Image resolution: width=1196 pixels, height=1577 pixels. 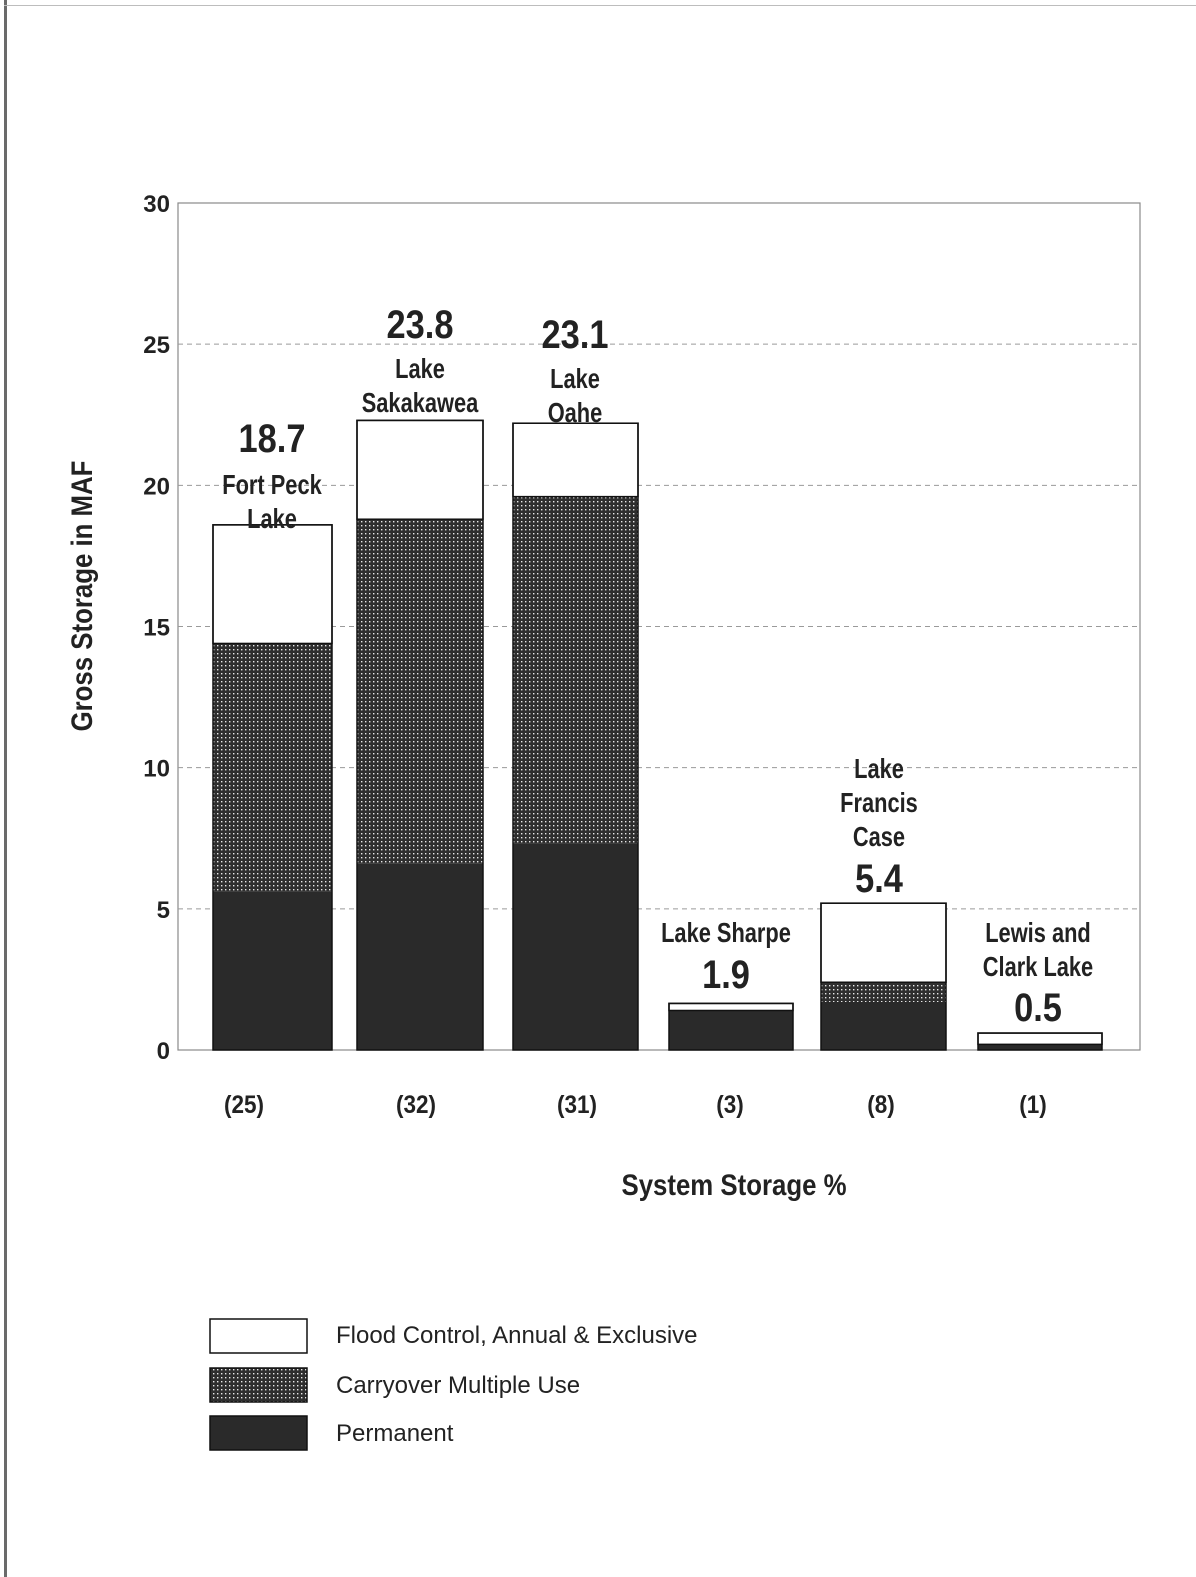 What do you see at coordinates (880, 1105) in the screenshot?
I see `x-tick-label: (8)` at bounding box center [880, 1105].